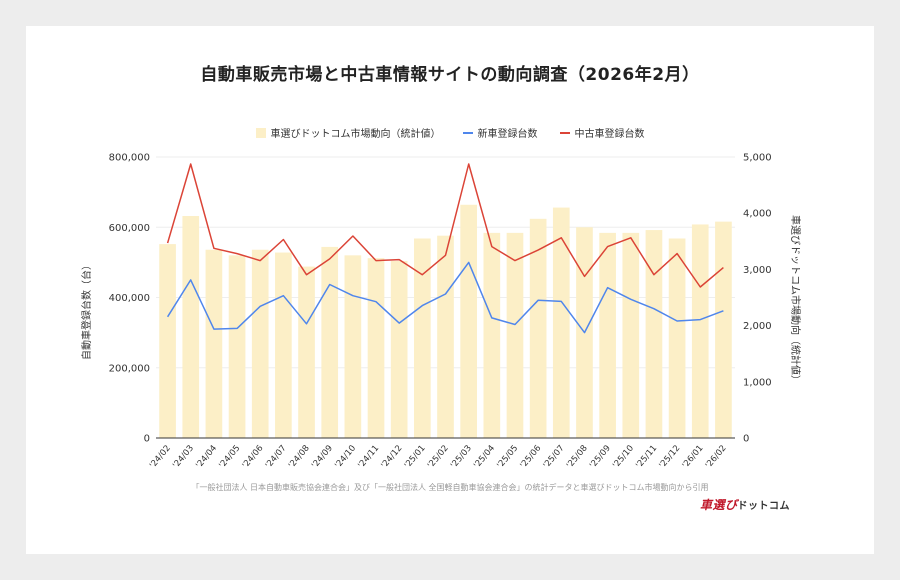 Image resolution: width=900 pixels, height=580 pixels. What do you see at coordinates (129, 368) in the screenshot?
I see `y-tick-label-left: 200,000` at bounding box center [129, 368].